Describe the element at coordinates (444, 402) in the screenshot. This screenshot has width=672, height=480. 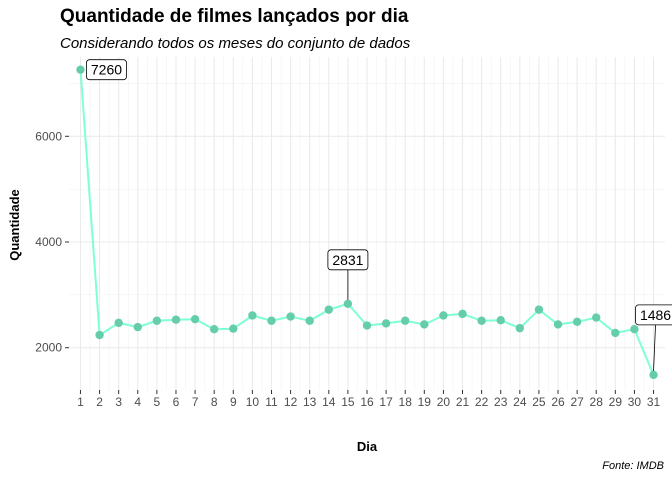
I see `x-tick-label: 20` at that location.